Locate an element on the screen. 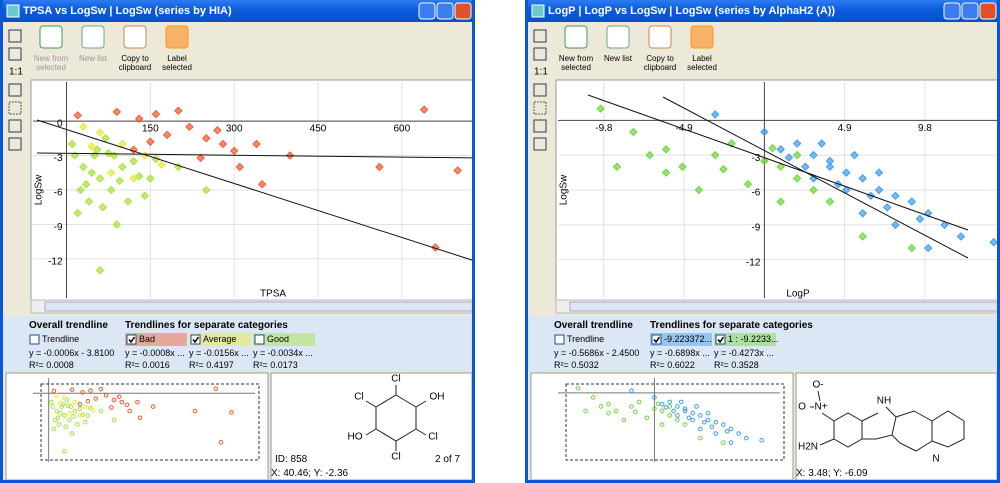 Image resolution: width=1000 pixels, height=483 pixels. x-tick-label: 300 is located at coordinates (234, 129).